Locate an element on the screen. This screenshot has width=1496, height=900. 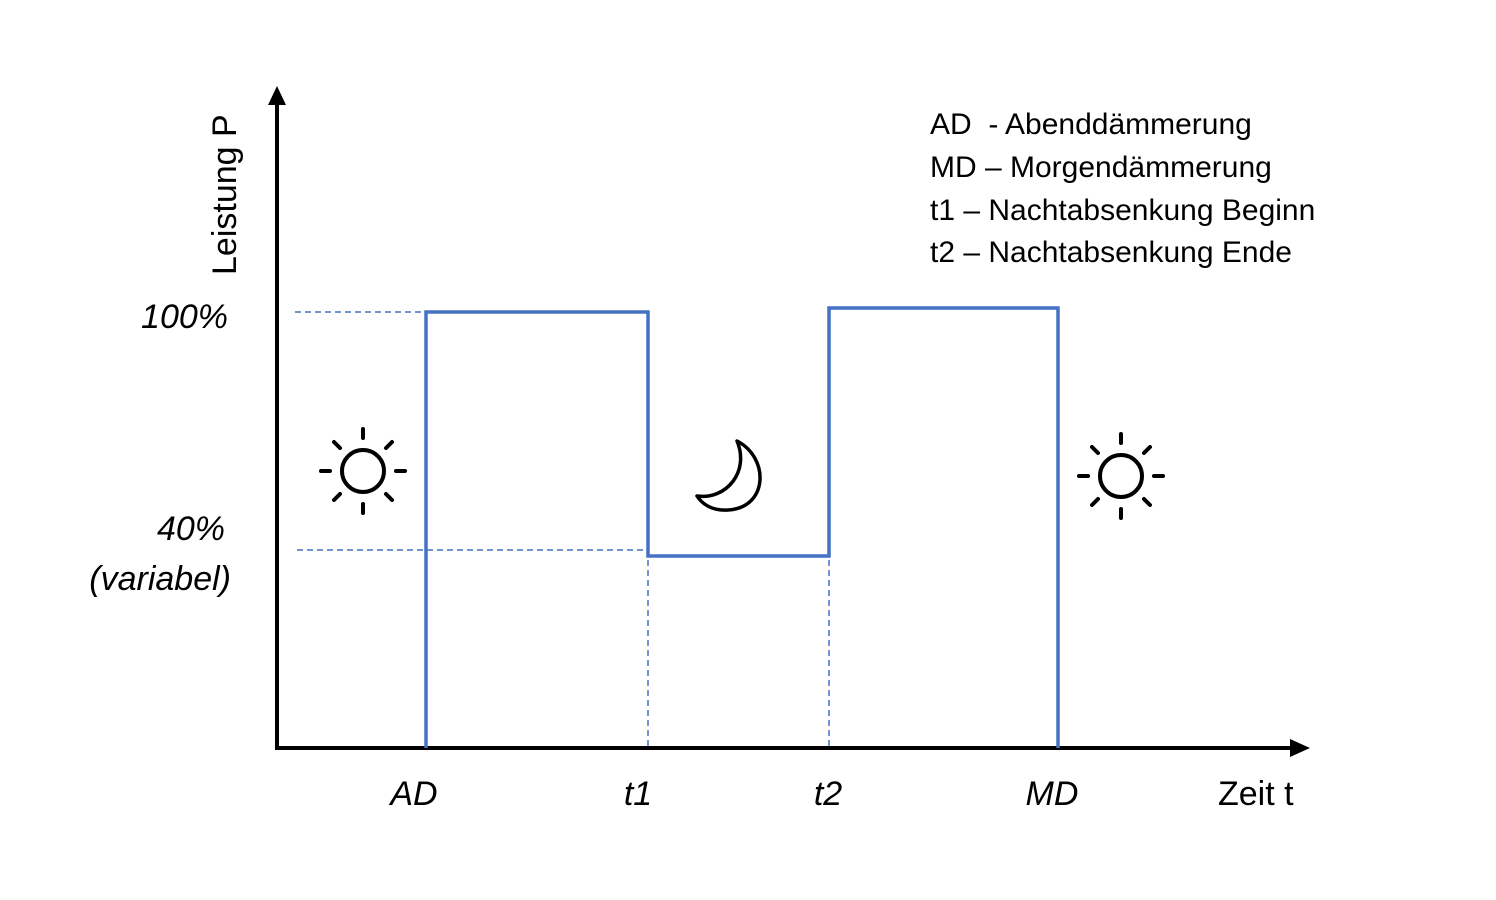
x-axis-arrowhead is located at coordinates (1300, 748).